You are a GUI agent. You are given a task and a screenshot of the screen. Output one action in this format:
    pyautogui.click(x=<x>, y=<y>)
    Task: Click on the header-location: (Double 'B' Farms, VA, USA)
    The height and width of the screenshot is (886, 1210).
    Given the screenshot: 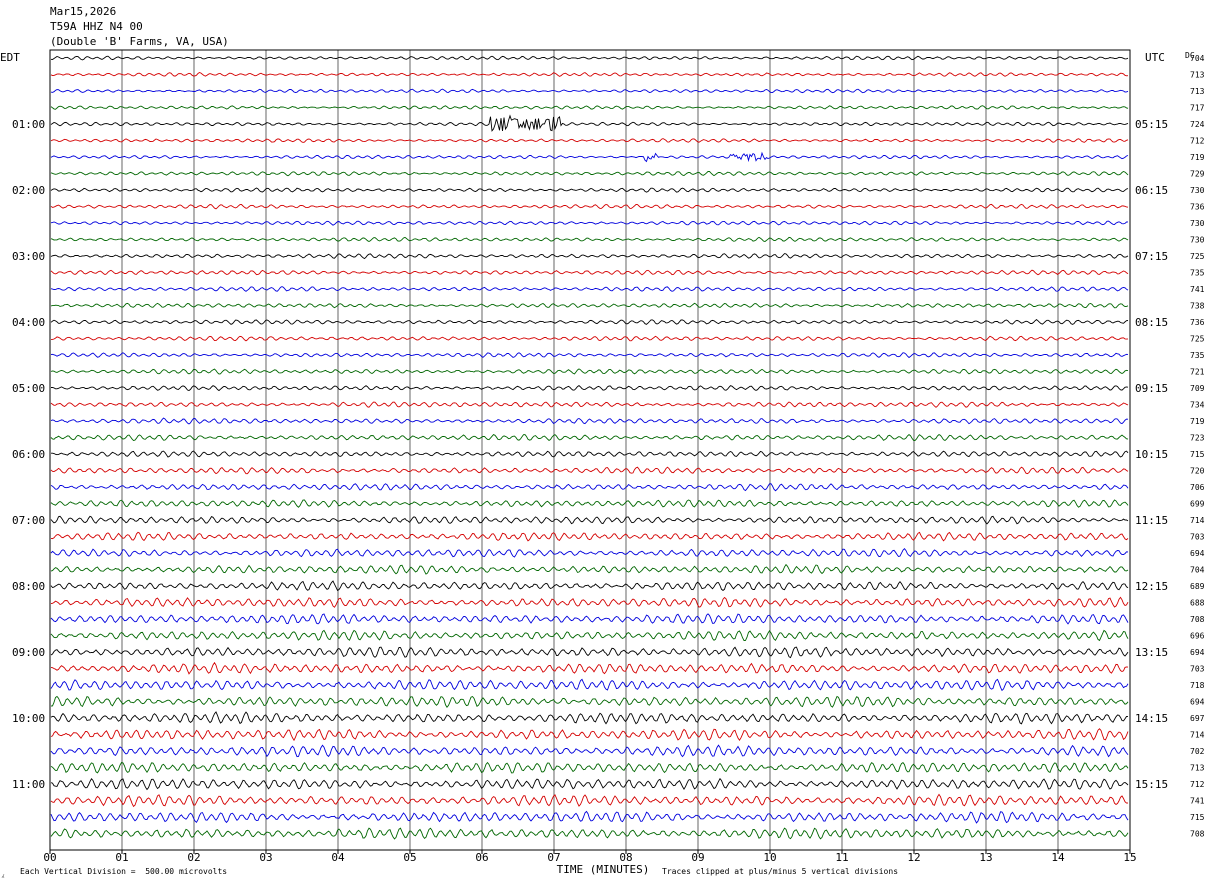 What is the action you would take?
    pyautogui.click(x=139, y=41)
    